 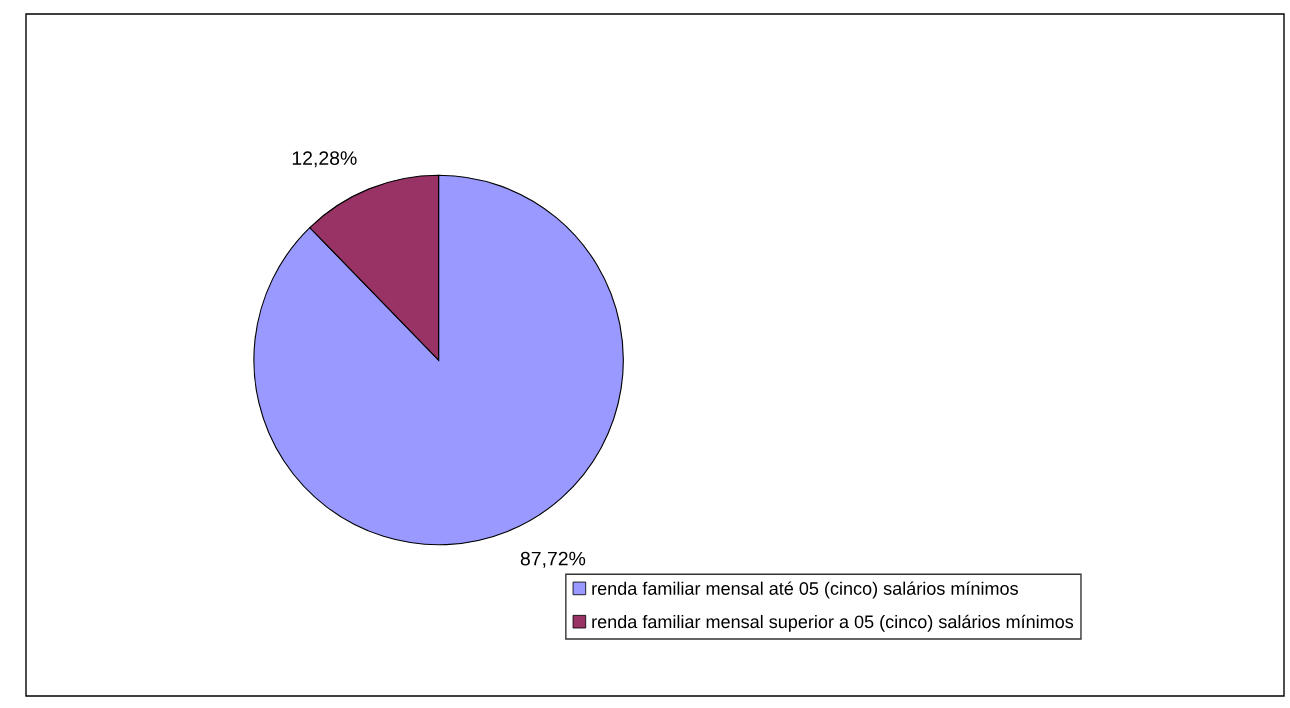 What do you see at coordinates (324, 159) in the screenshot?
I see `data-label: 12,28%` at bounding box center [324, 159].